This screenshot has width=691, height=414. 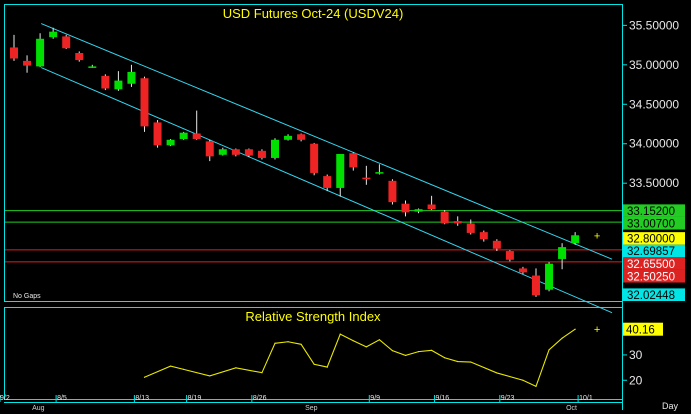 What do you see at coordinates (375, 398) in the screenshot?
I see `date-tick-label: 9/9` at bounding box center [375, 398].